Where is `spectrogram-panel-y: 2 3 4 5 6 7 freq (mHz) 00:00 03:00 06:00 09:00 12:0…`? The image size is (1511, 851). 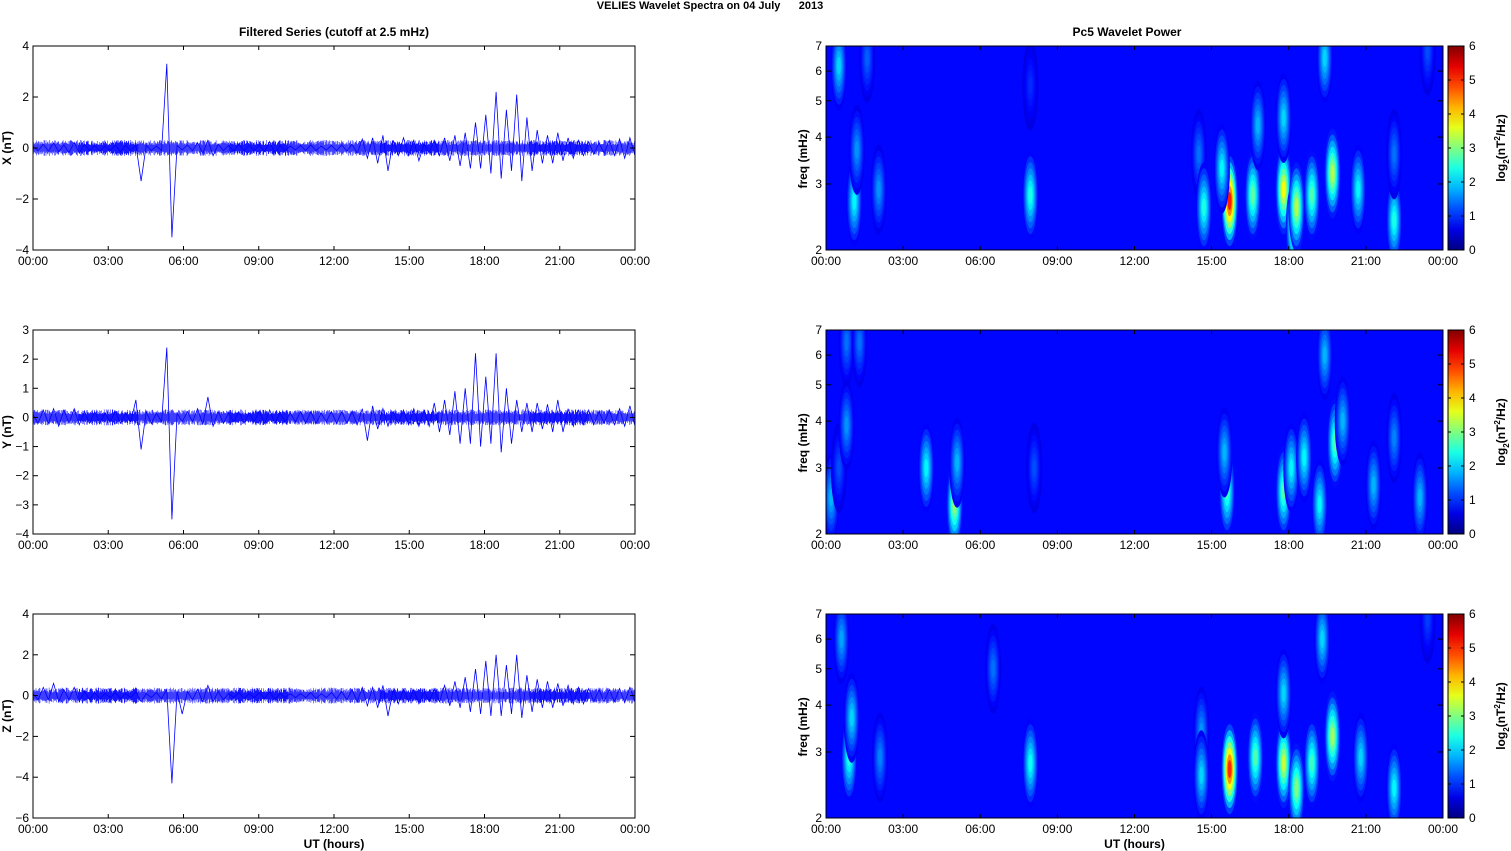
spectrogram-panel-y: 2 3 4 5 6 7 freq (mHz) 00:00 03:00 06:00 09:00 12:0… is located at coordinates (1153, 437).